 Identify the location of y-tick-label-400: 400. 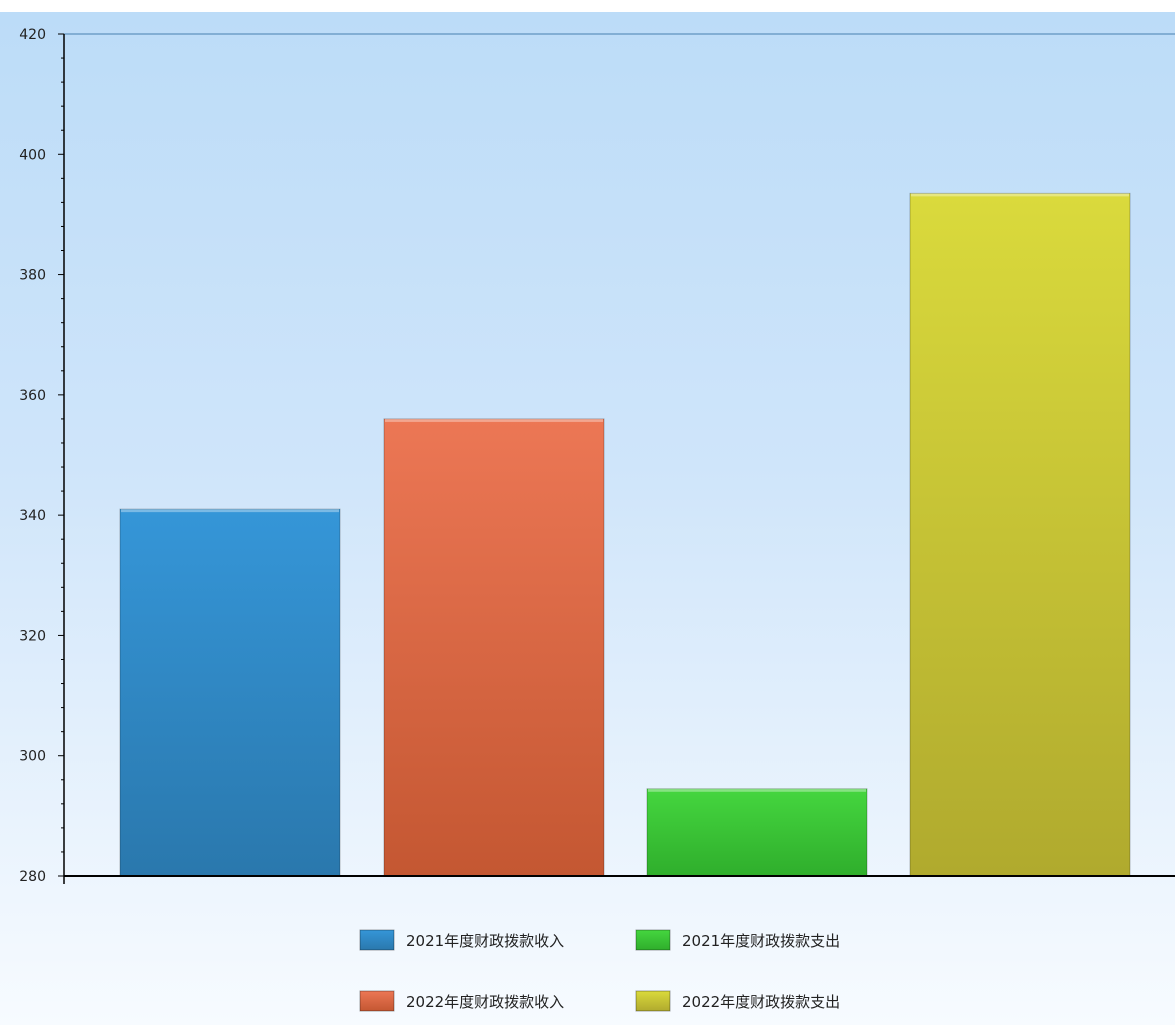
(32, 155).